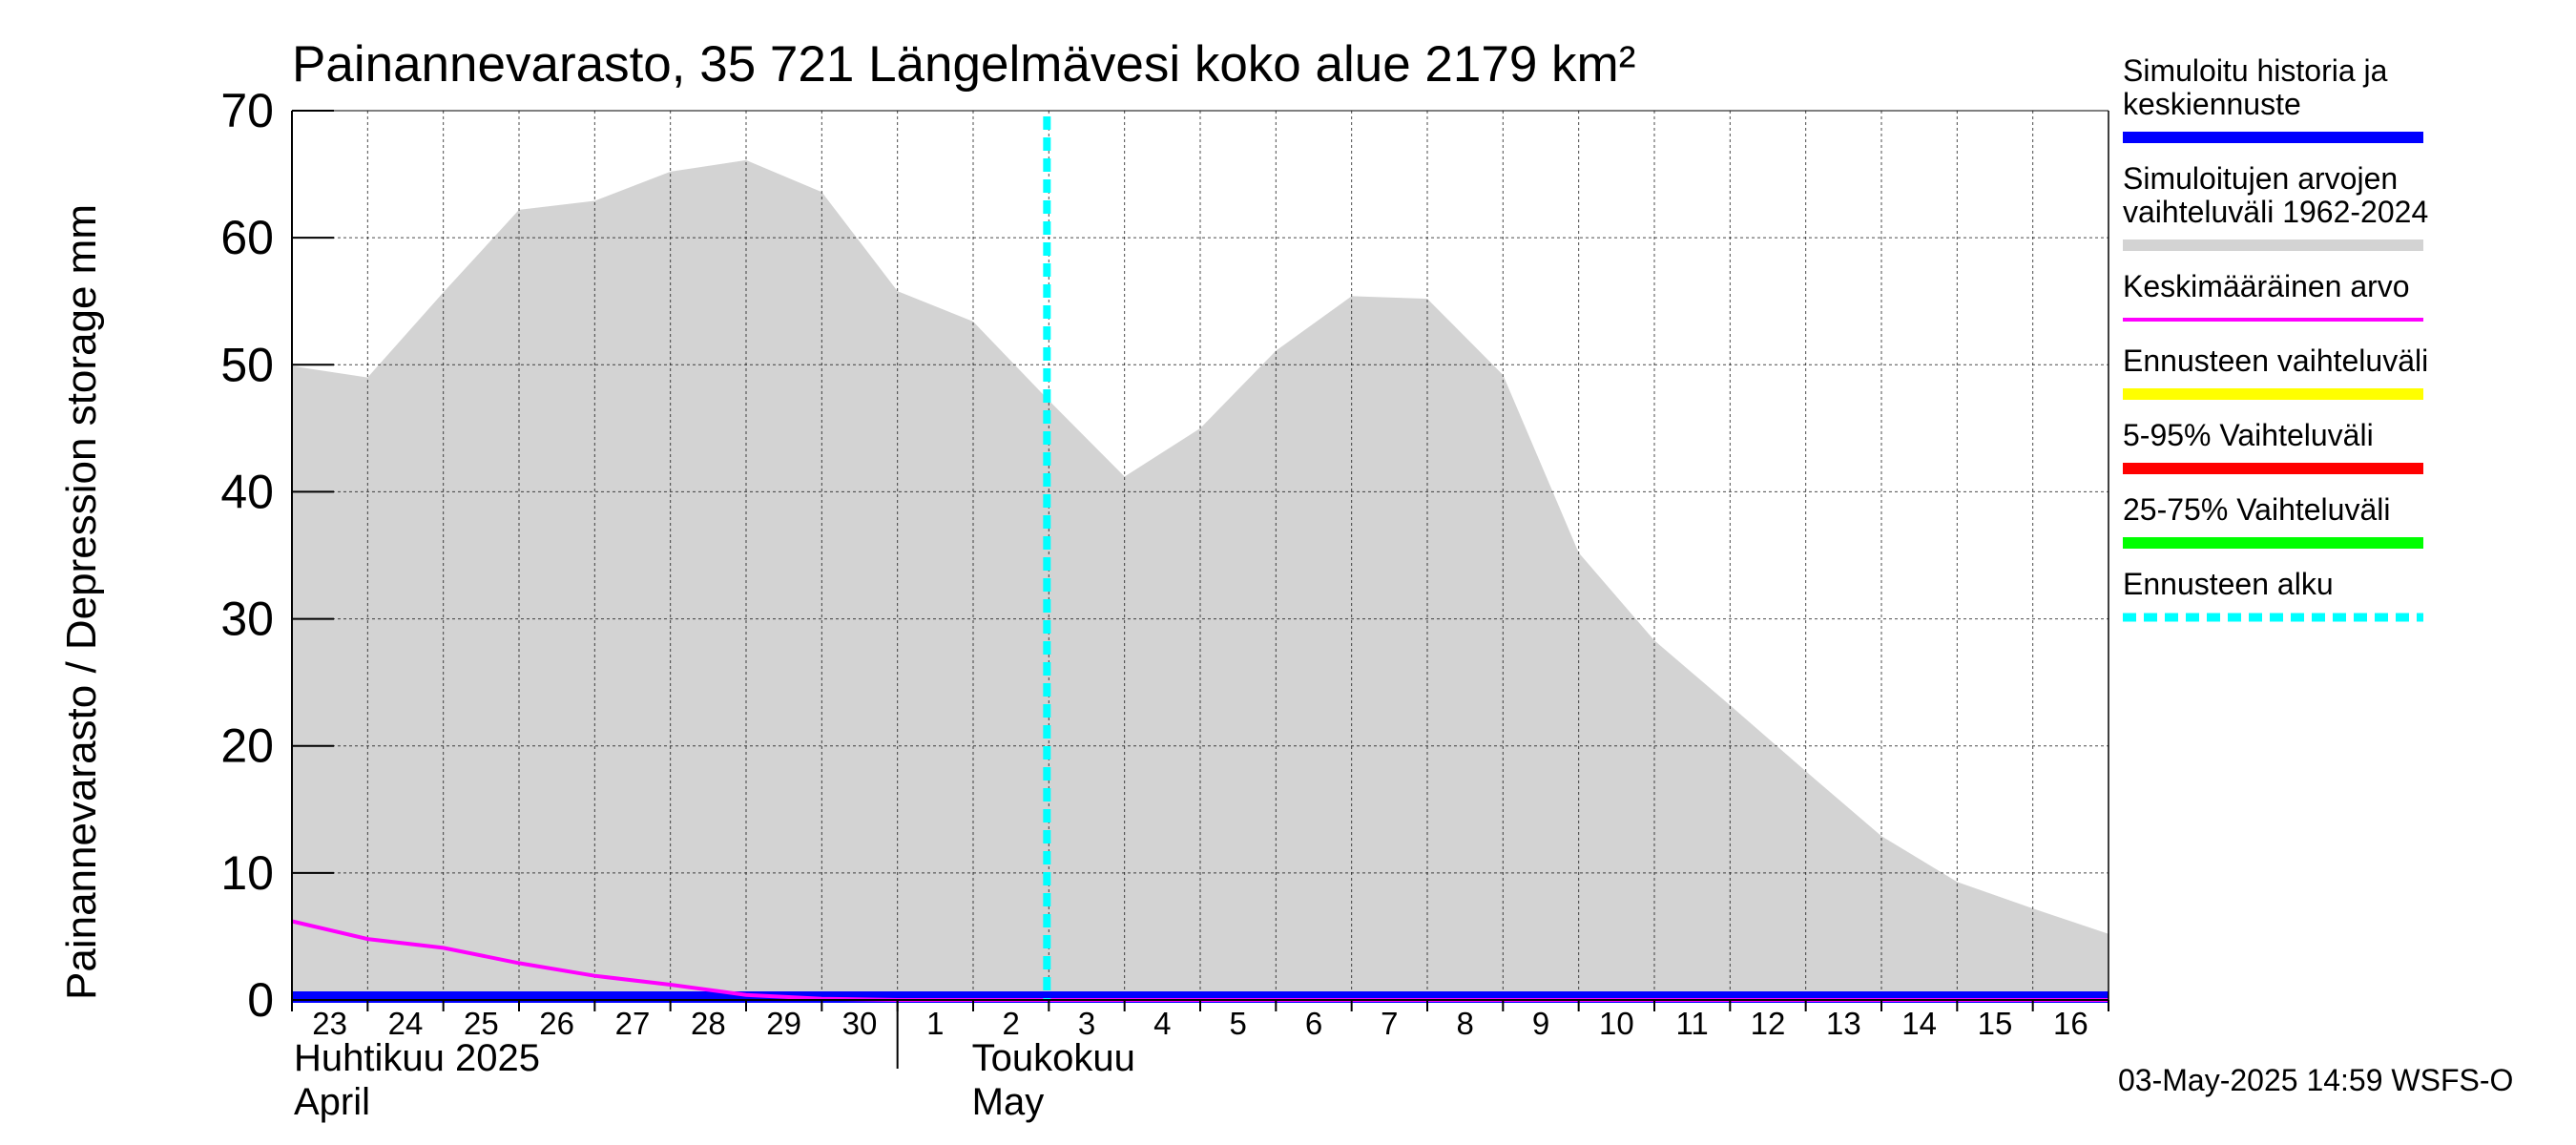  I want to click on x-tick-label: 5, so click(1237, 1023).